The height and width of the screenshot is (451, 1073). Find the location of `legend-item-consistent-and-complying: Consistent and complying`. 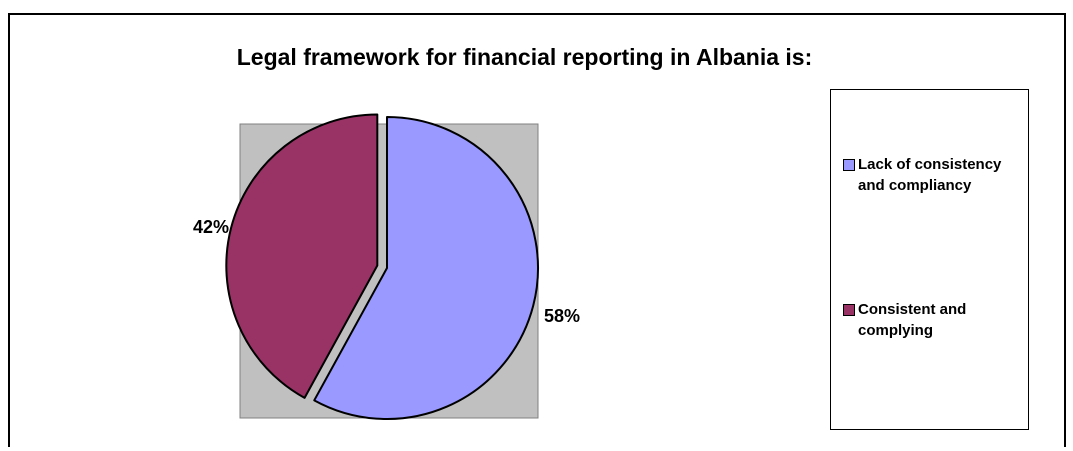

legend-item-consistent-and-complying: Consistent and complying is located at coordinates (935, 321).